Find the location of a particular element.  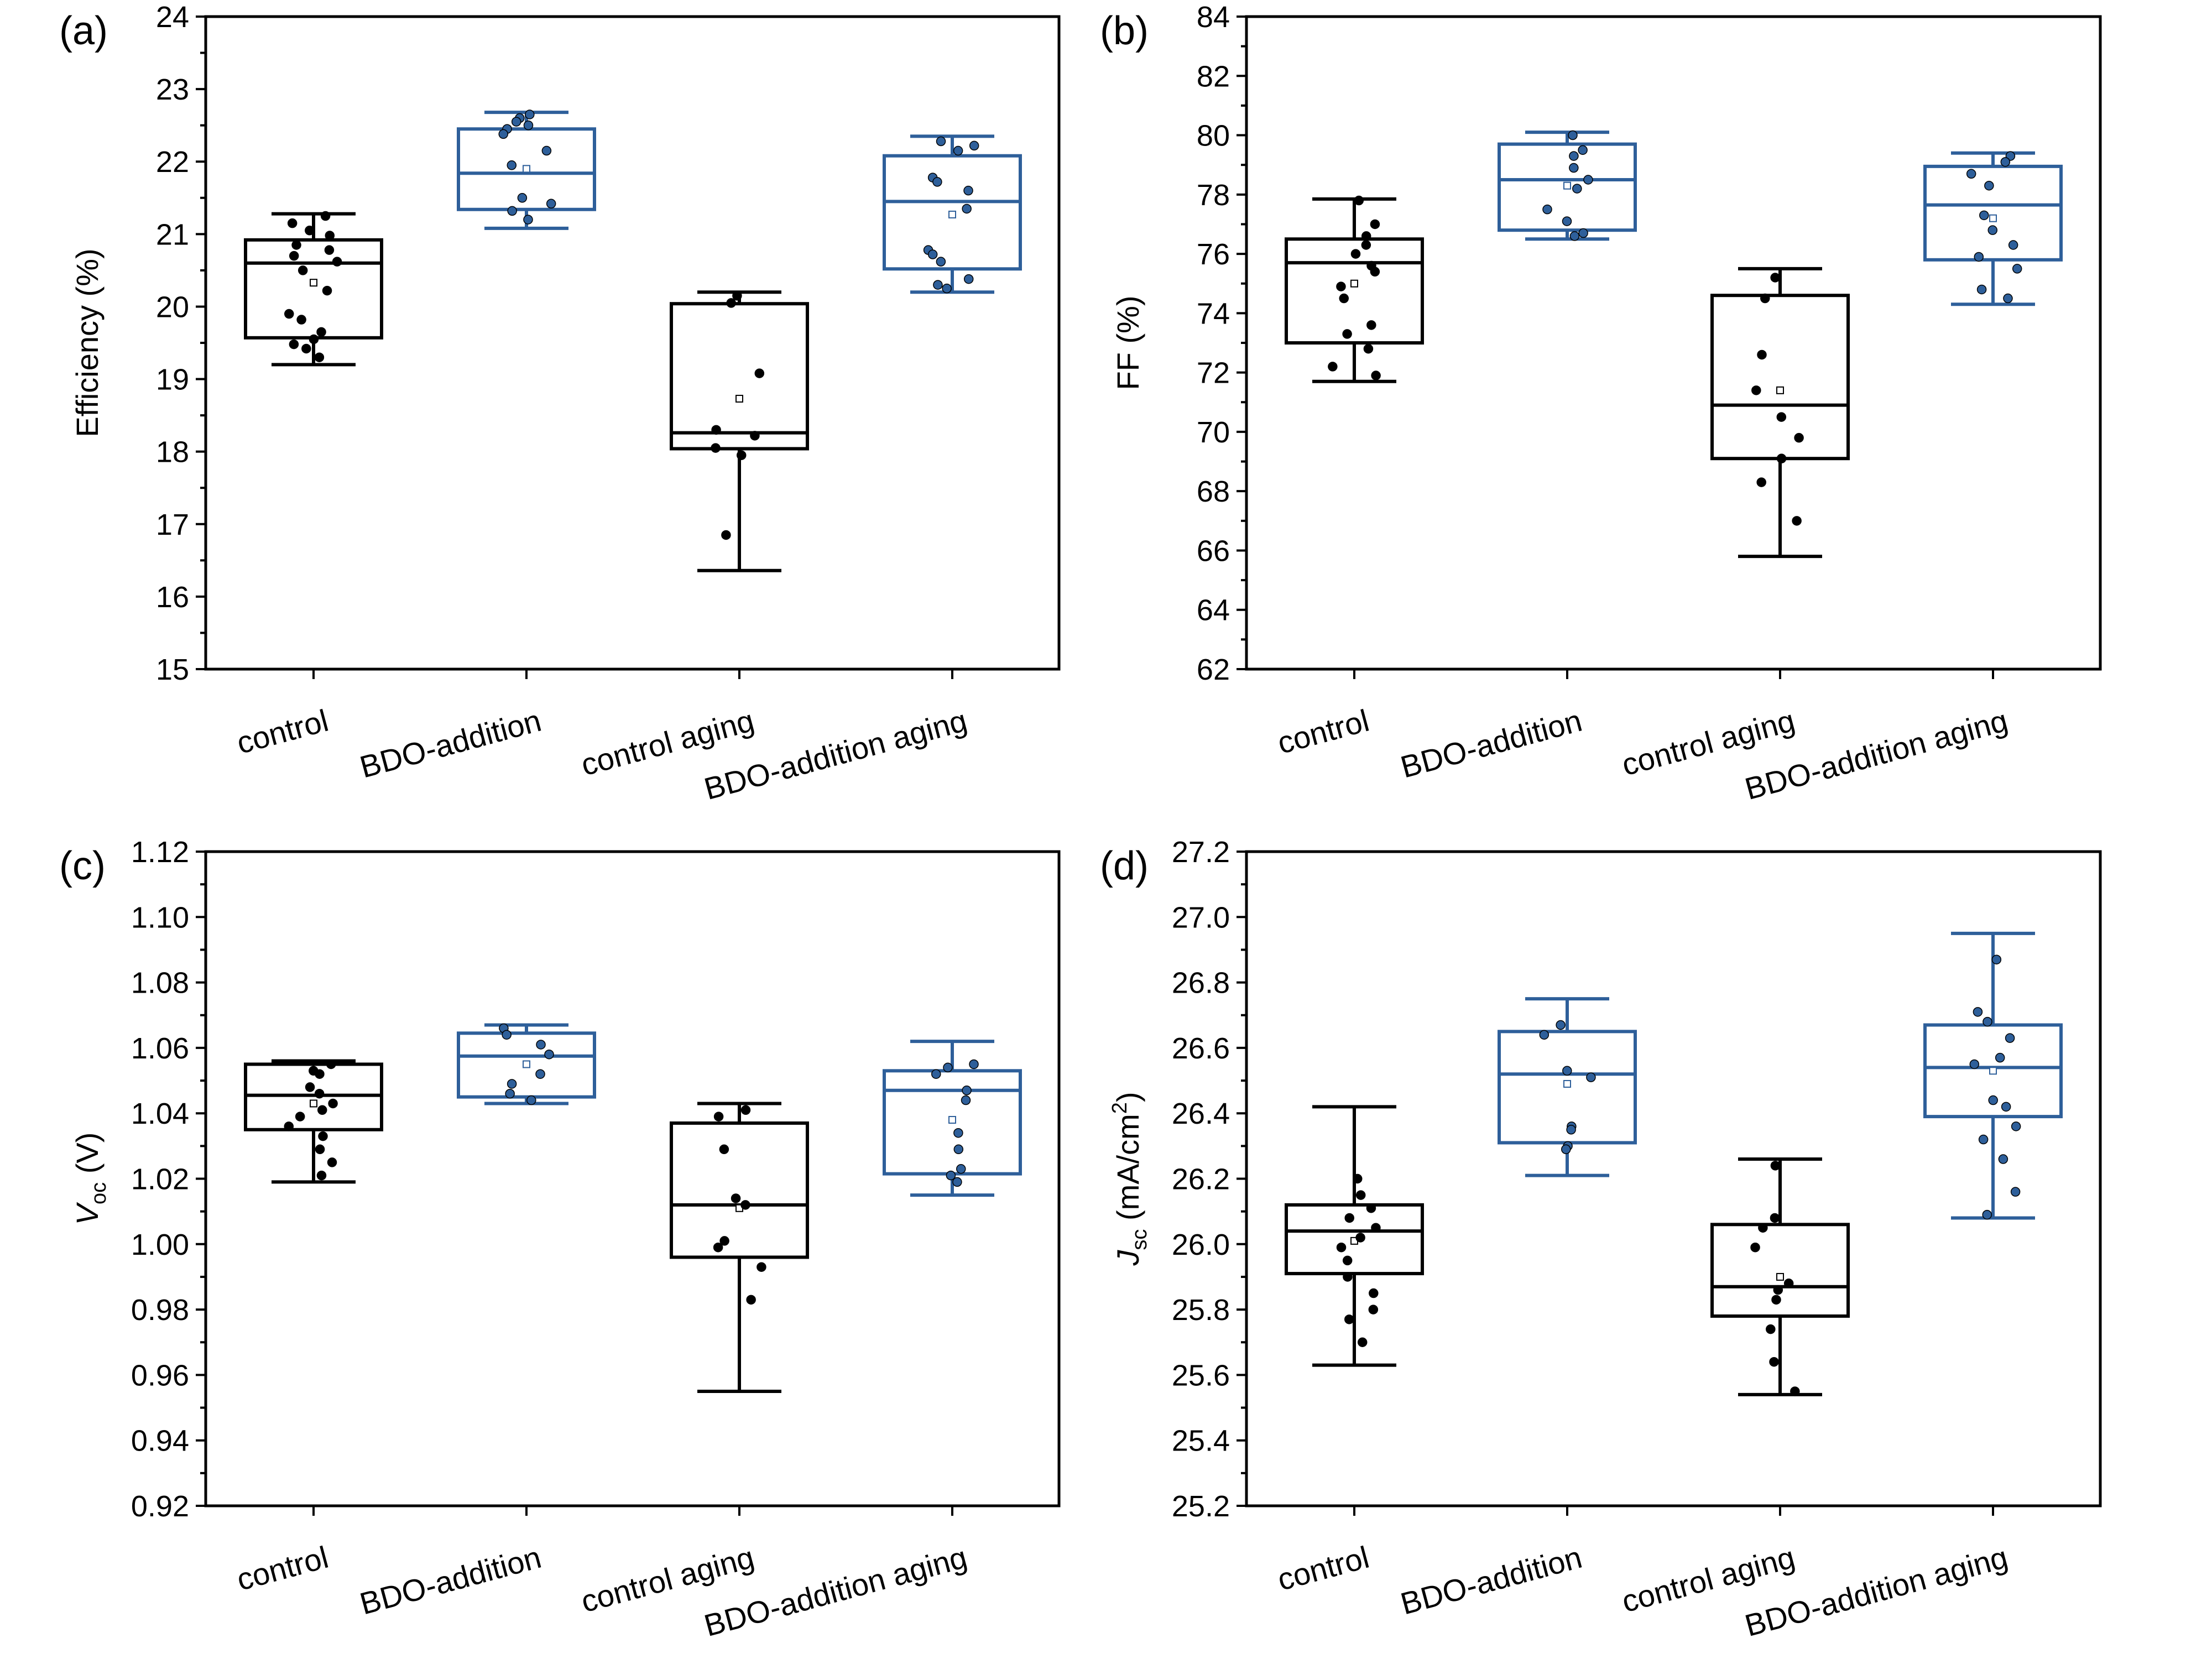

y-tick-label: 0.98 is located at coordinates (160, 1310).